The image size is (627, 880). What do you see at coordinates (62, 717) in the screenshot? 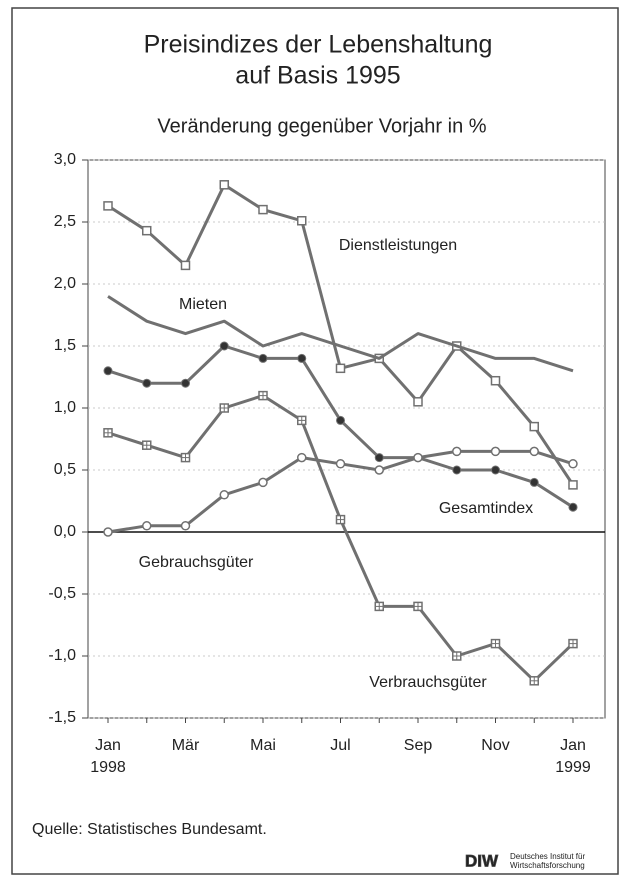
I see `y-tick-label: -1,5` at bounding box center [62, 717].